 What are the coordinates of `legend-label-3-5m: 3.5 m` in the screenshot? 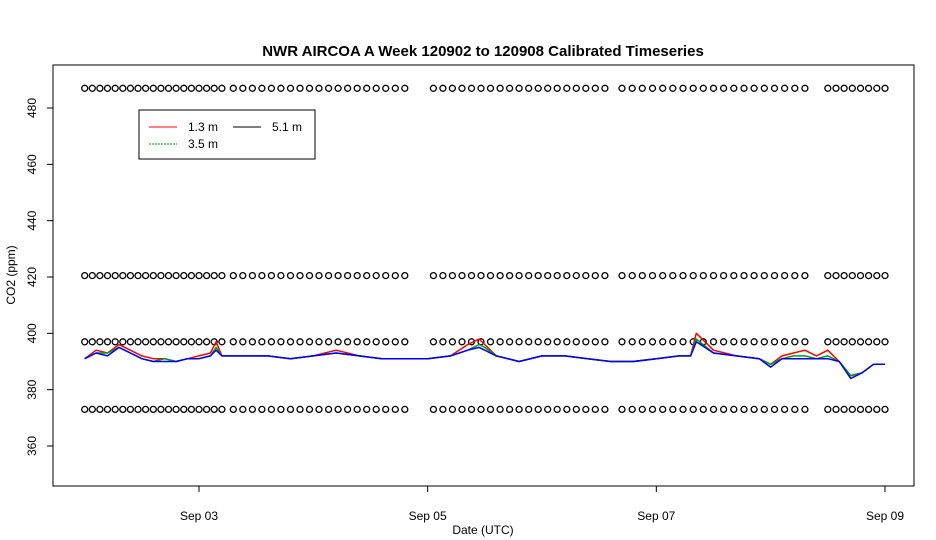 It's located at (203, 144).